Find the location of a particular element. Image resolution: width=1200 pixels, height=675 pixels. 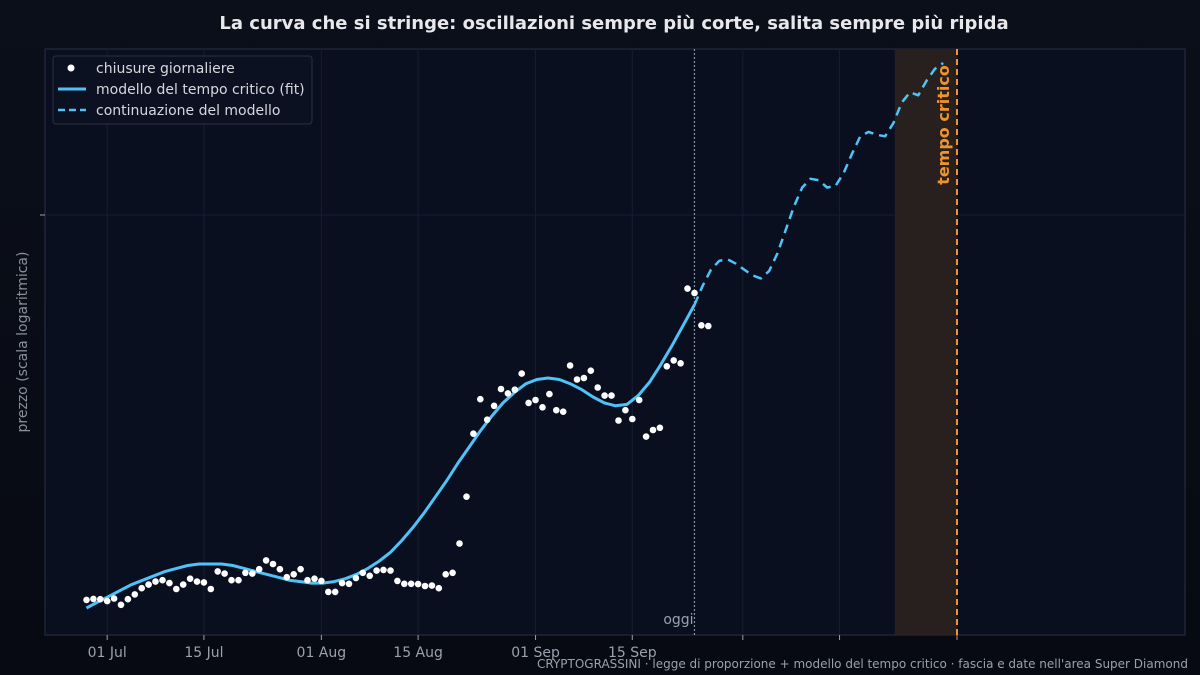

x-axis: 01 Jul 15 Jul 01 Aug 15 Aug 01 Sep 15 Sep is located at coordinates (523, 648).